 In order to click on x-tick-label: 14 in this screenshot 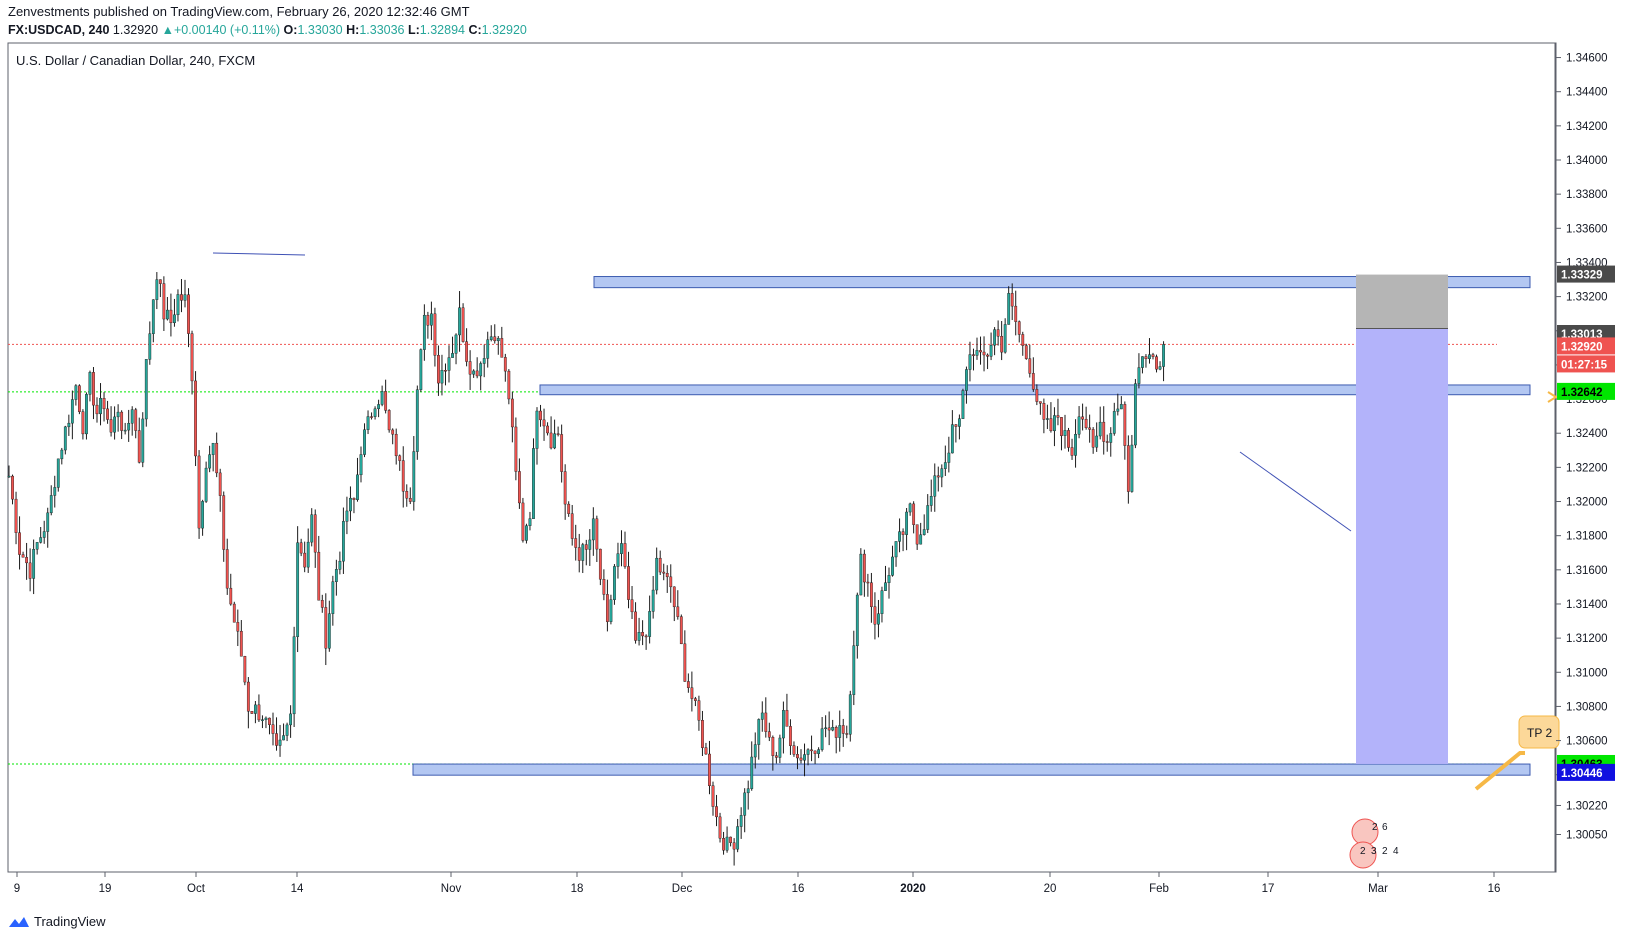, I will do `click(297, 889)`.